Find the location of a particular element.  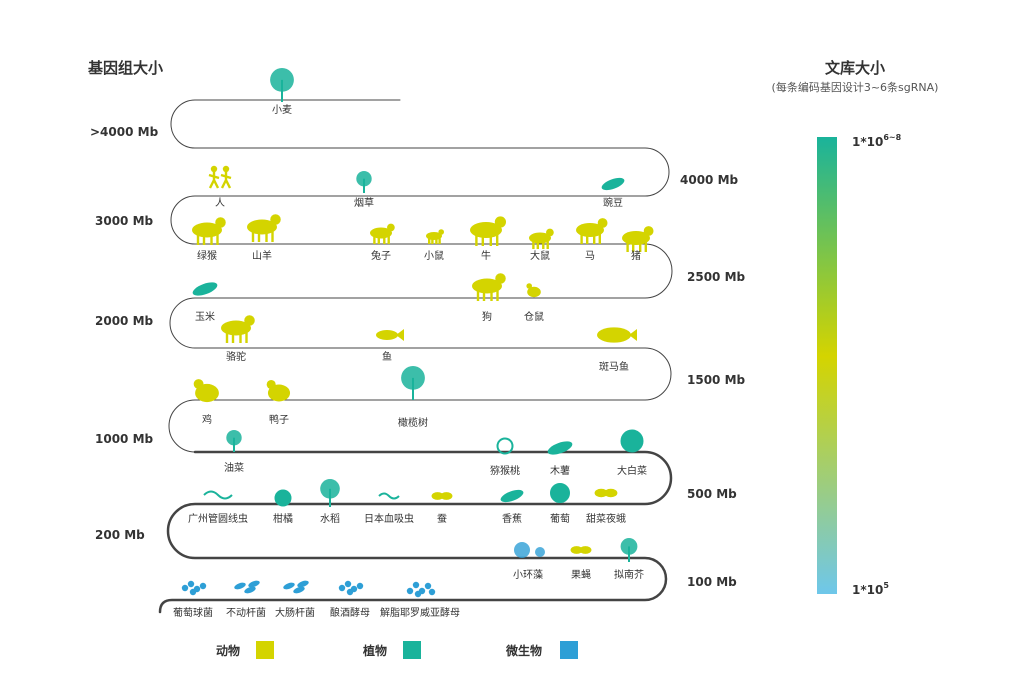

size-label-1000: 1000 Mb is located at coordinates (124, 439).